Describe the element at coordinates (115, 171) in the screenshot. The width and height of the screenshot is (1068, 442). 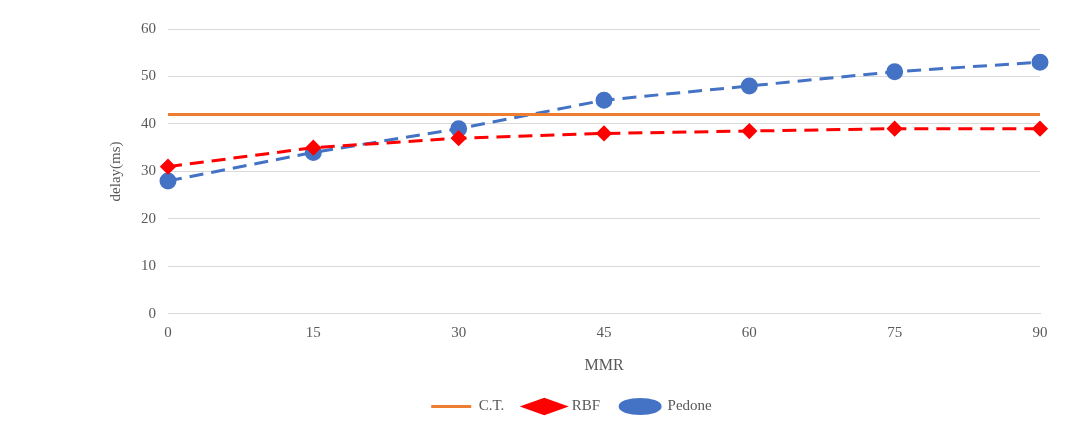
I see `y-axis-title: delay(ms)` at that location.